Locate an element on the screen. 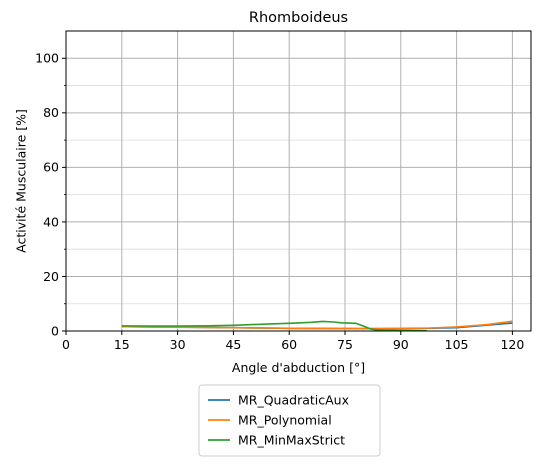  legend-box is located at coordinates (289, 420).